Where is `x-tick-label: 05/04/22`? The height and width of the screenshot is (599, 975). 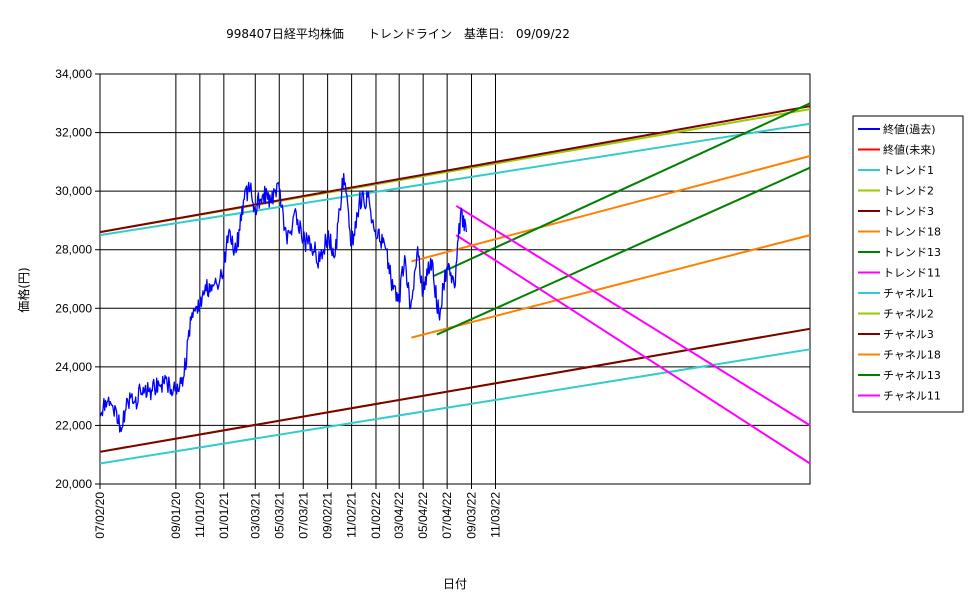 x-tick-label: 05/04/22 is located at coordinates (423, 515).